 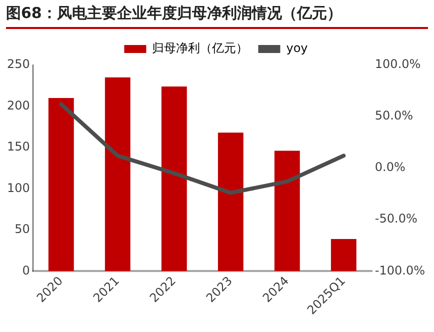 What do you see at coordinates (400, 270) in the screenshot?
I see `y2-tick-label: -100.0%` at bounding box center [400, 270].